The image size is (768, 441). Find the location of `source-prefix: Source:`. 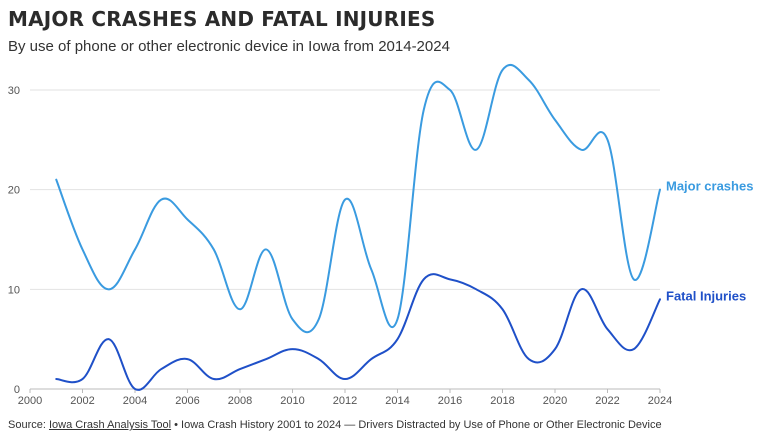

source-prefix: Source: is located at coordinates (27, 425).